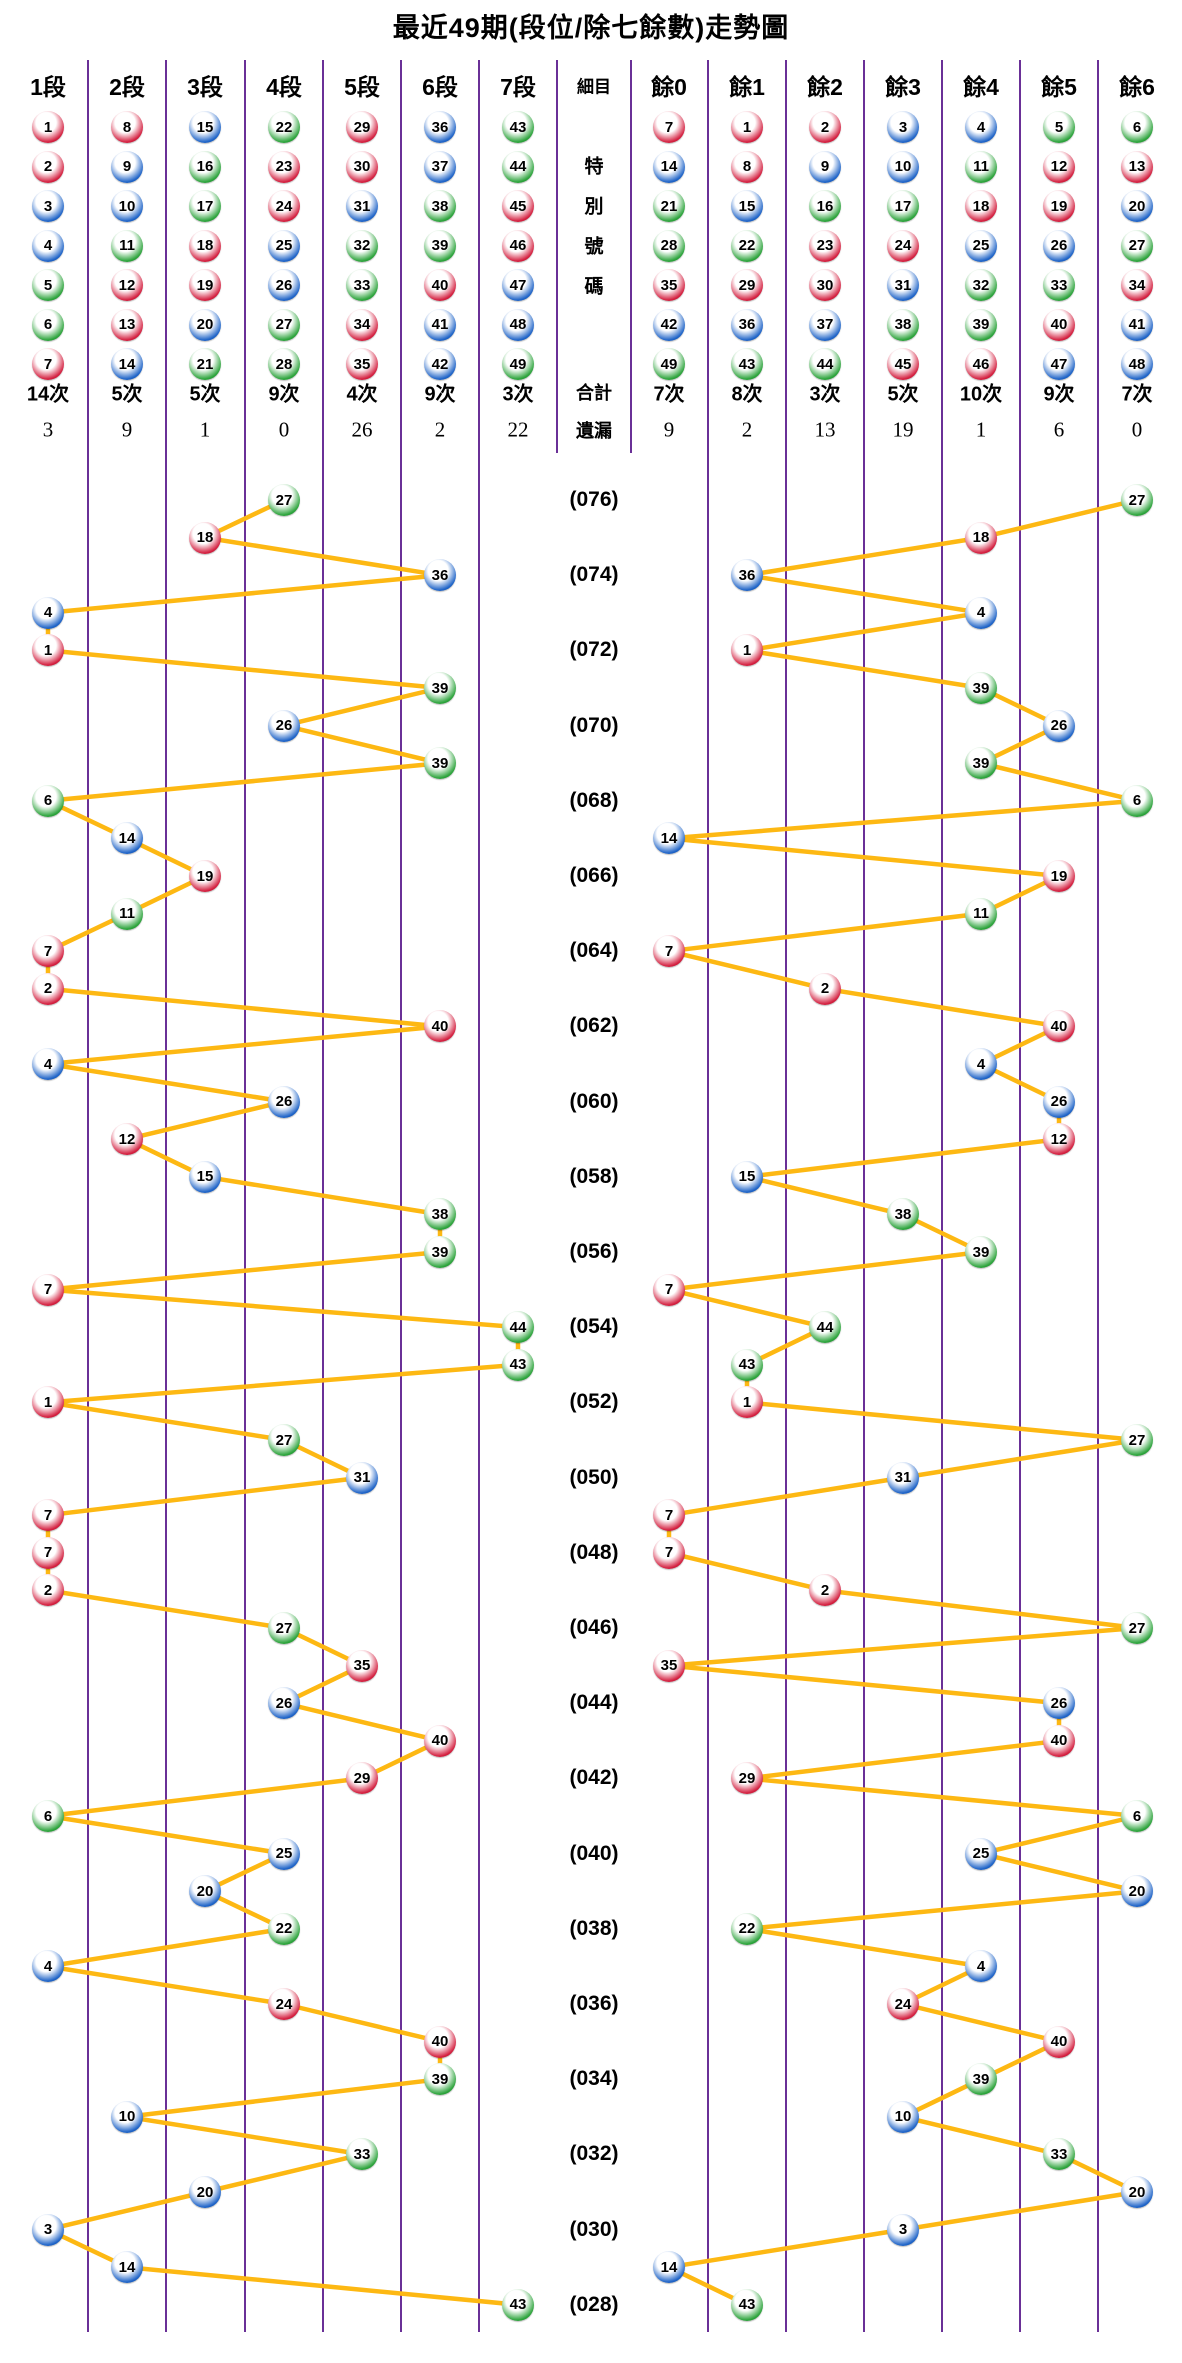 The height and width of the screenshot is (2363, 1182). I want to click on ball-number: 24, so click(284, 206).